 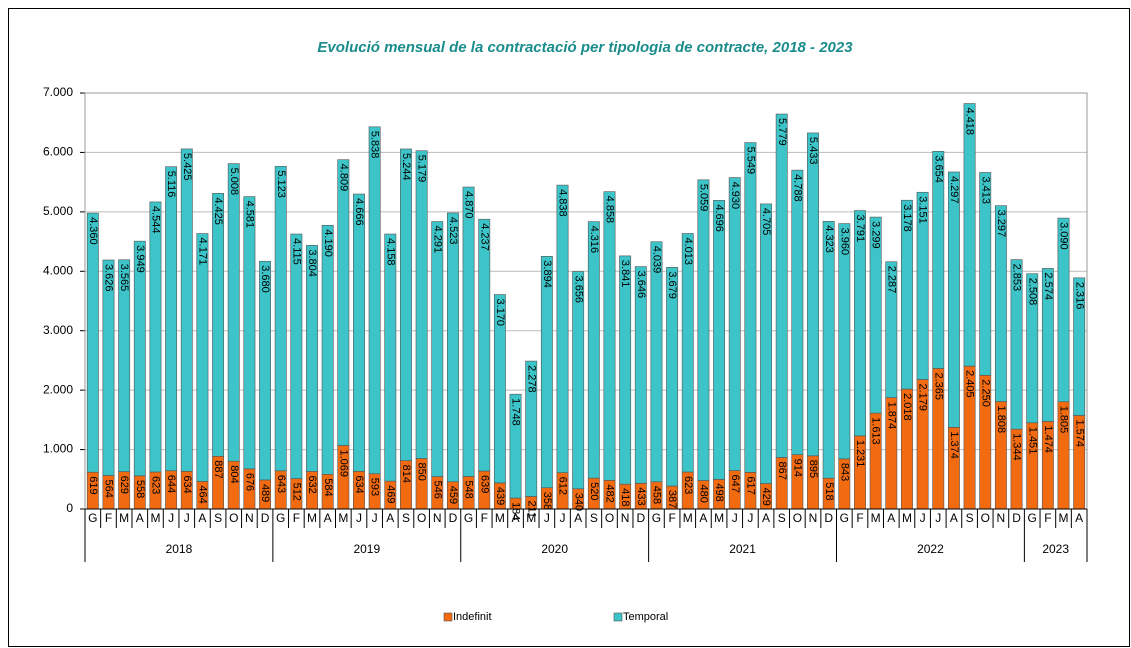 I want to click on value-label: 3.680, so click(x=265, y=279).